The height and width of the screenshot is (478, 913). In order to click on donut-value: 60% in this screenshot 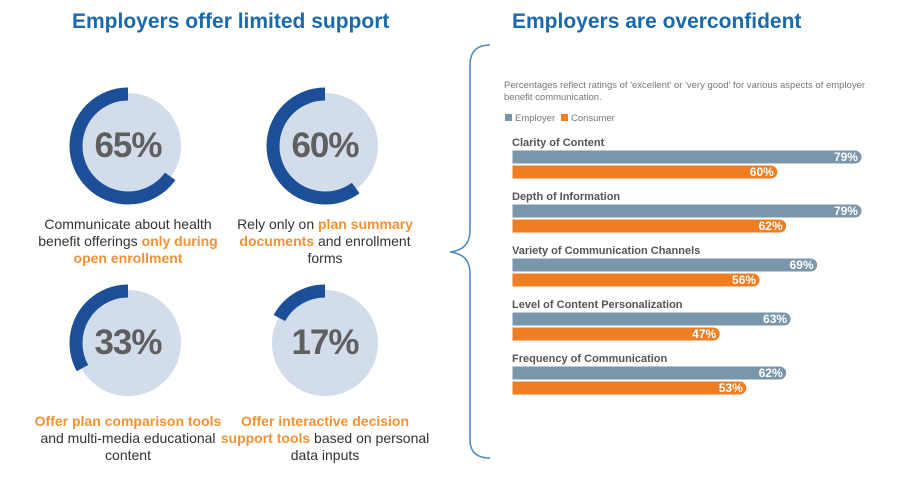, I will do `click(325, 145)`.